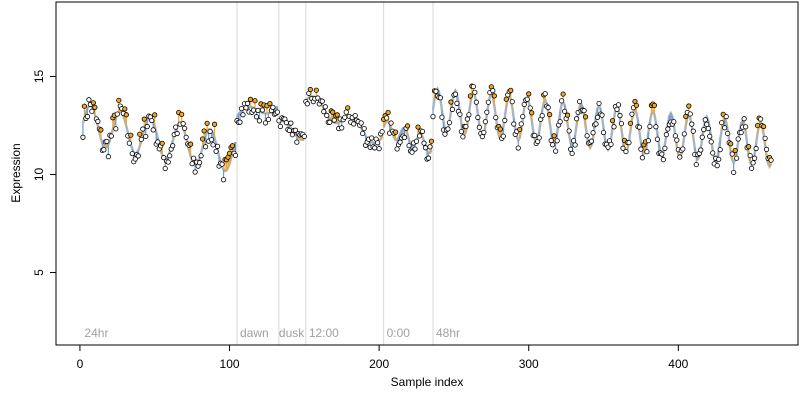 This screenshot has width=800, height=400. I want to click on y-axis: 5 10 15, so click(44, 172).